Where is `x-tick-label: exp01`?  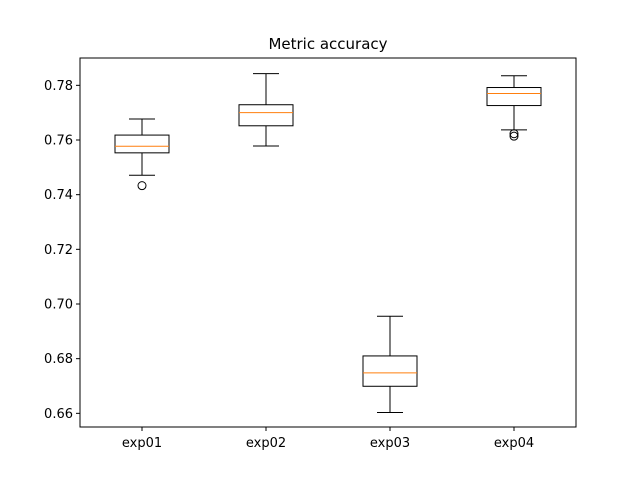
x-tick-label: exp01 is located at coordinates (142, 443).